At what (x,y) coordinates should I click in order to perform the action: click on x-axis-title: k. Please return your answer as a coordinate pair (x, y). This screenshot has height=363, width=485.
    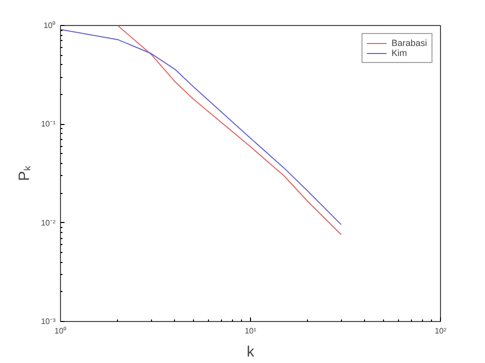
    Looking at the image, I should click on (250, 352).